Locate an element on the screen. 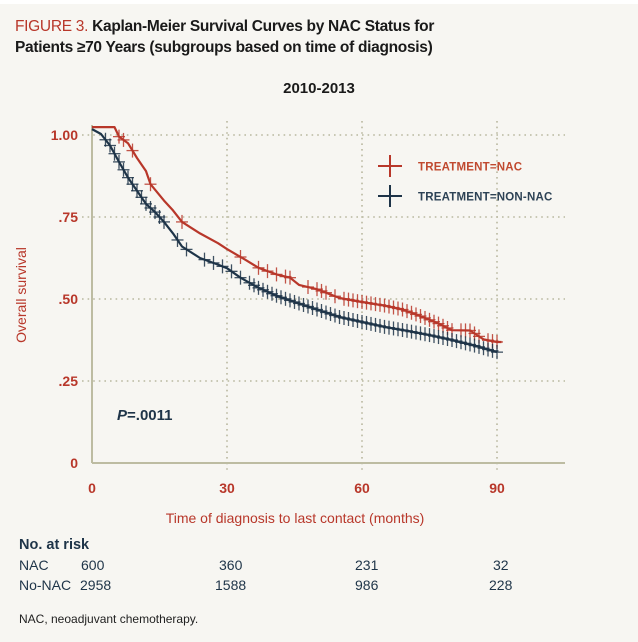 The height and width of the screenshot is (642, 638). at-risk-cell: 228 is located at coordinates (501, 585).